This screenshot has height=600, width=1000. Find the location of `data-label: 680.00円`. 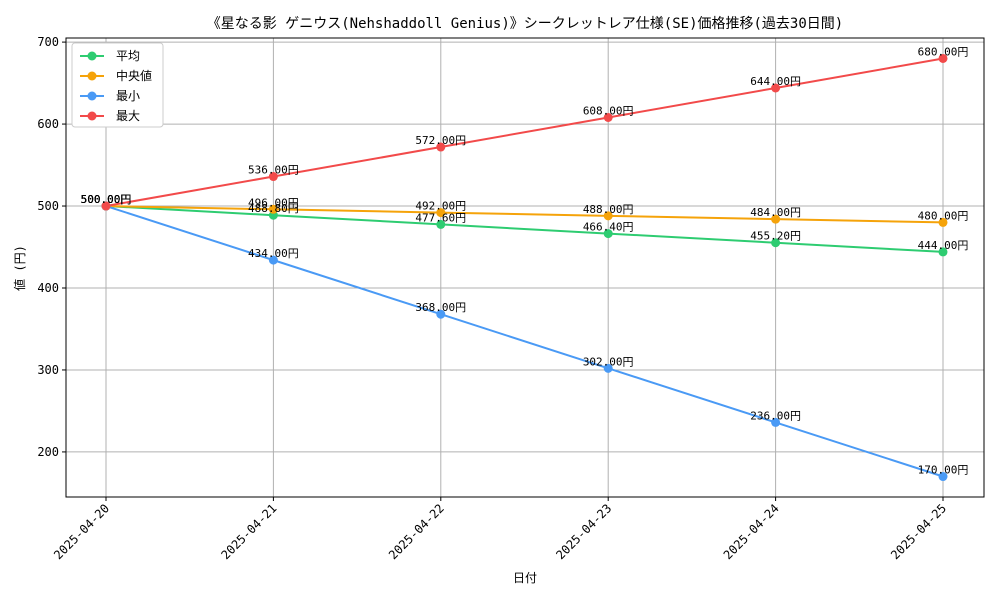

data-label: 680.00円 is located at coordinates (943, 51).